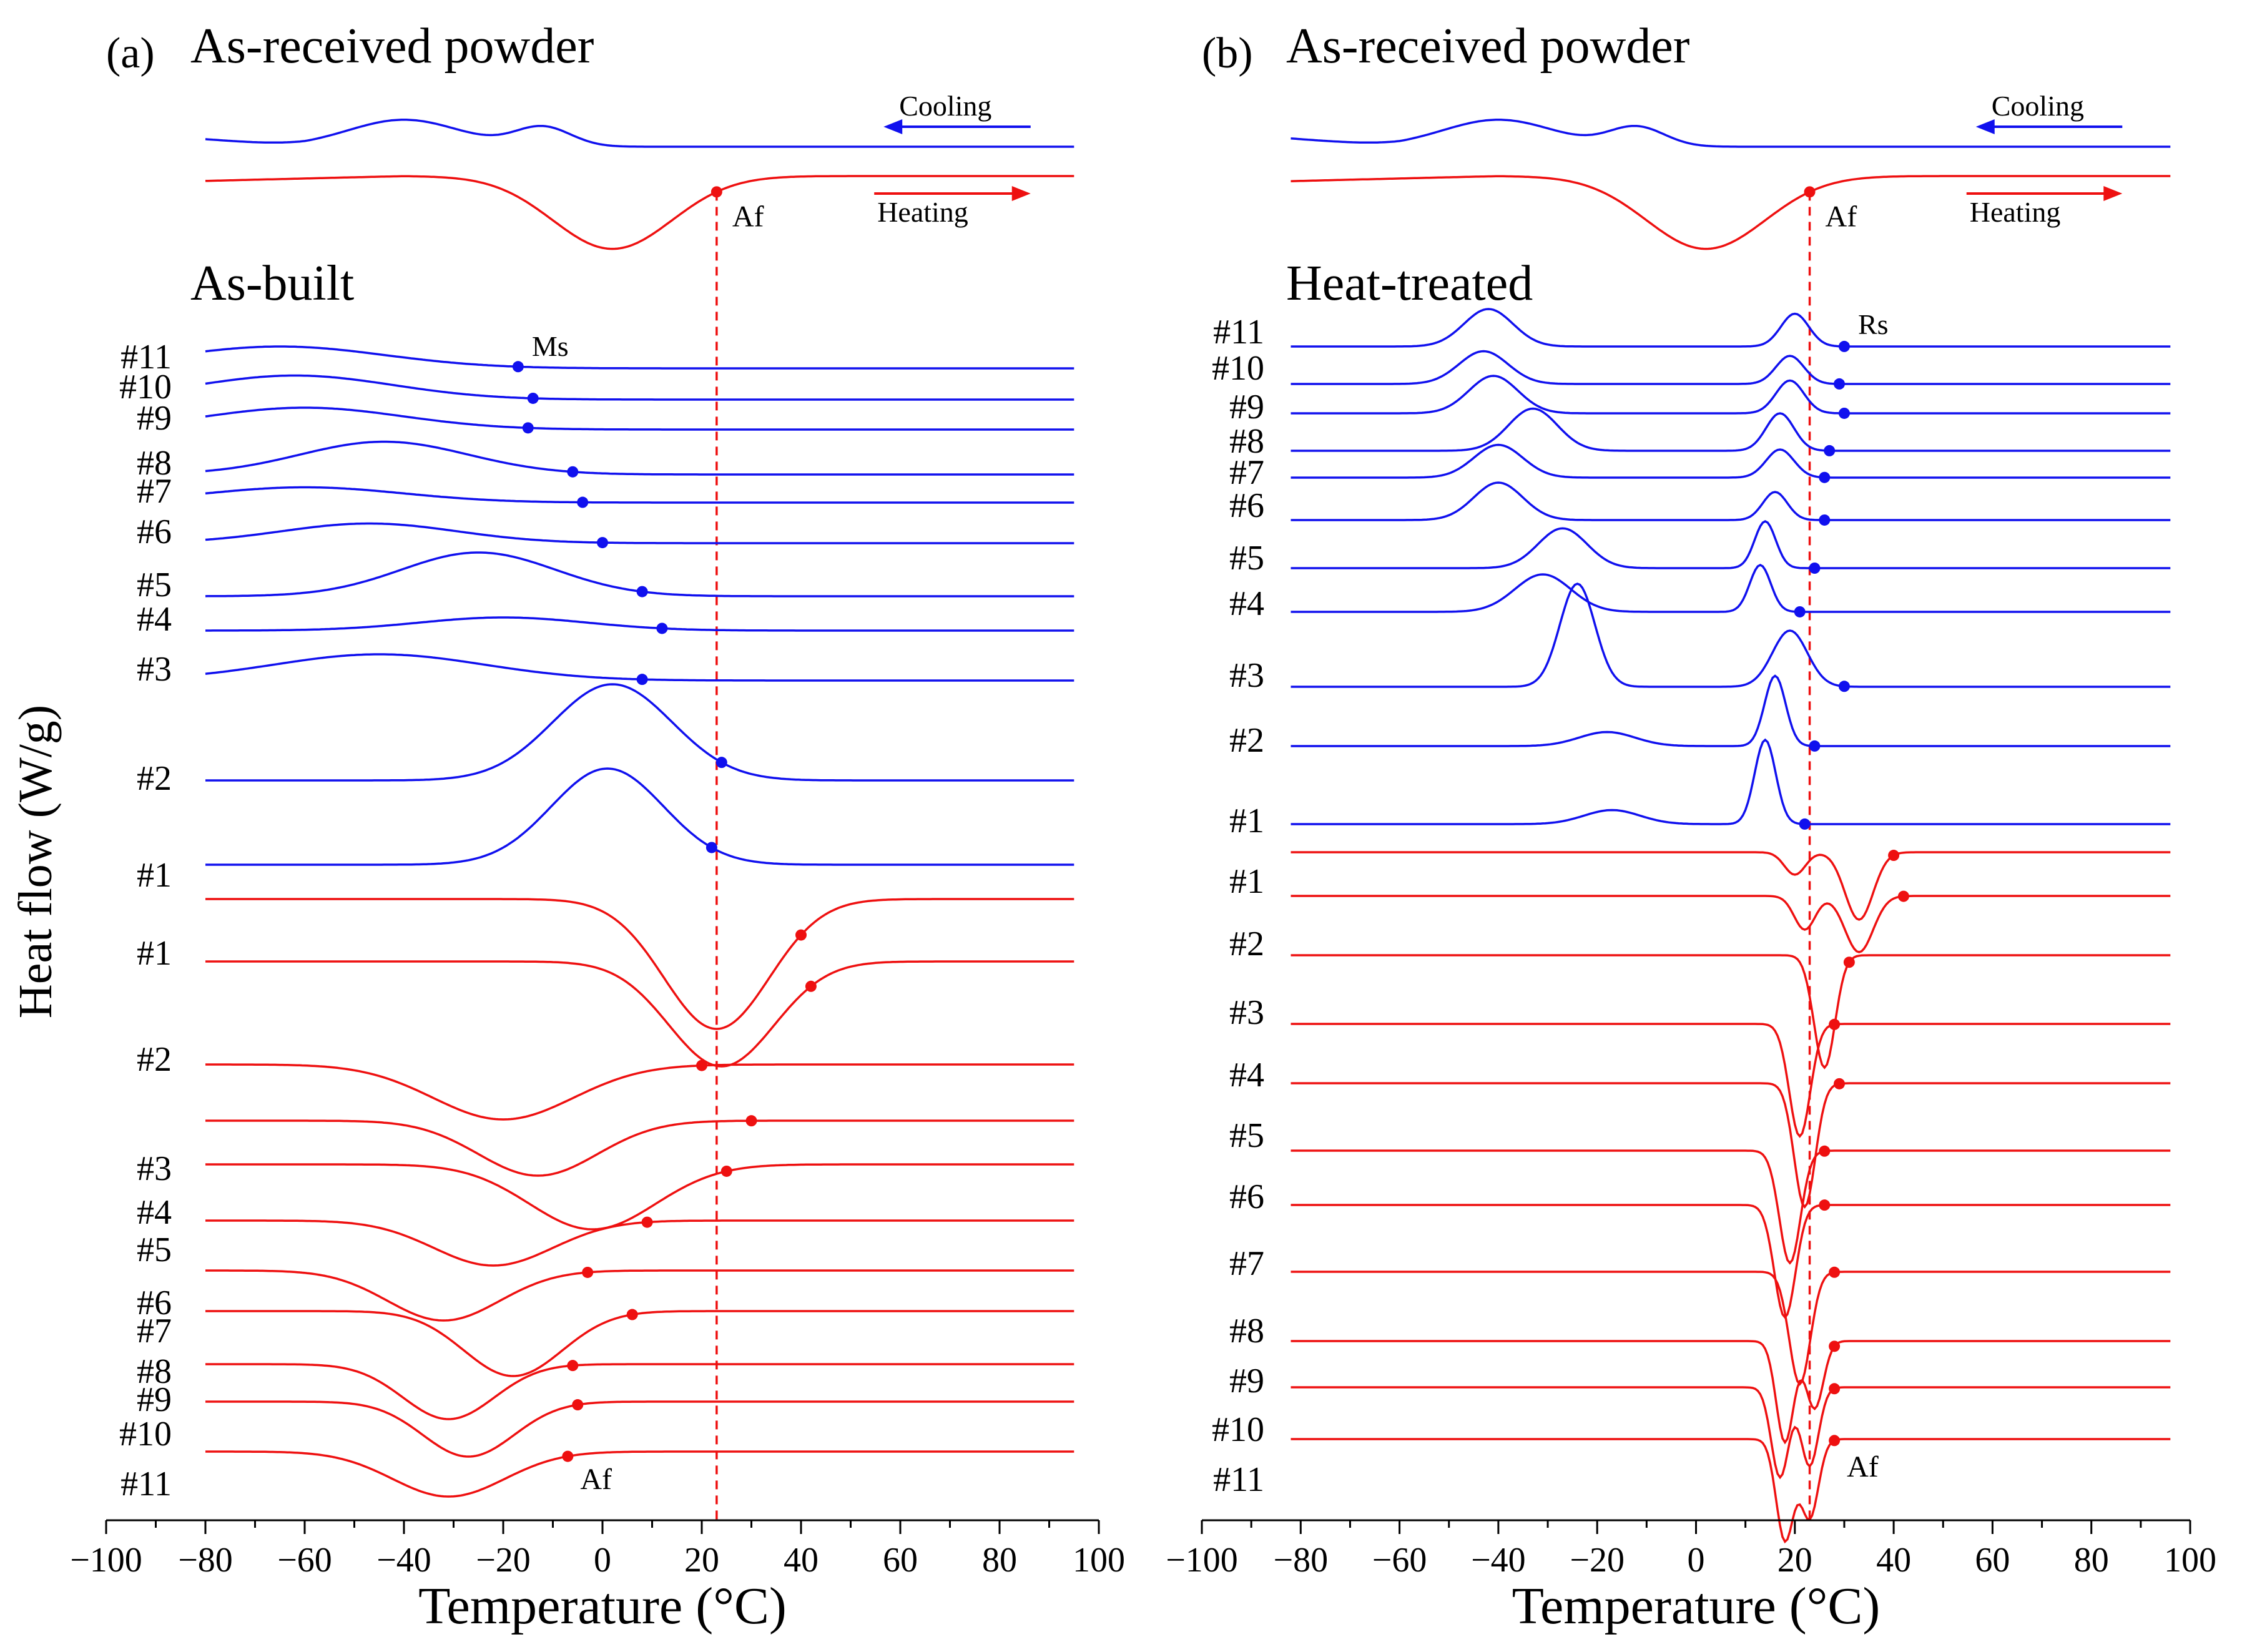 This screenshot has width=2242, height=1652. What do you see at coordinates (748, 216) in the screenshot?
I see `powder-af-label: Af` at bounding box center [748, 216].